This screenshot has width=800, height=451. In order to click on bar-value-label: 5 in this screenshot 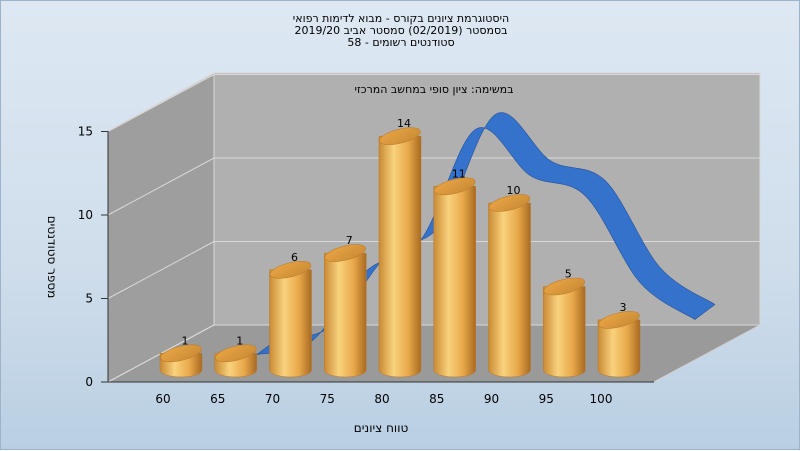, I will do `click(568, 274)`.